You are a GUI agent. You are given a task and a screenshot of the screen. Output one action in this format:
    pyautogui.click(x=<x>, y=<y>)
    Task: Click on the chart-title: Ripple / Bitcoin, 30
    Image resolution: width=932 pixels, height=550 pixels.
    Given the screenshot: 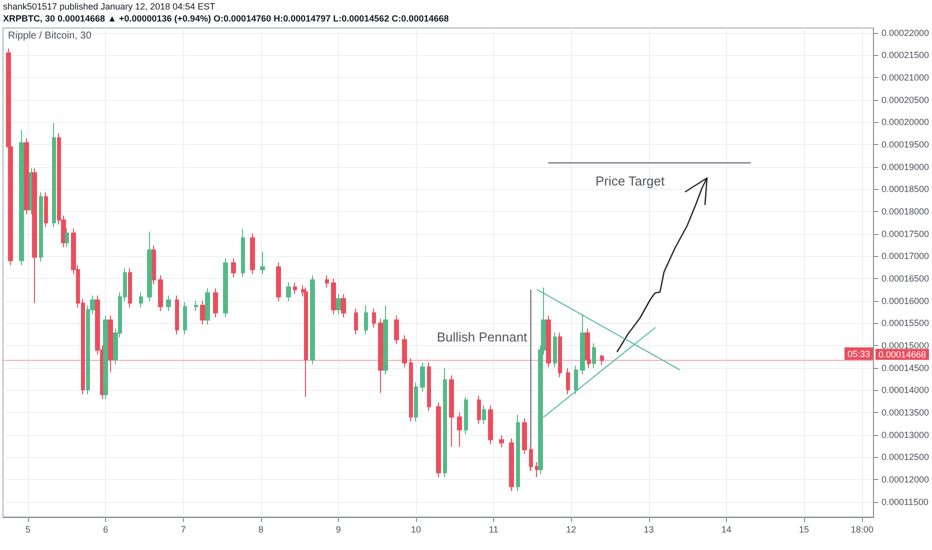 What is the action you would take?
    pyautogui.click(x=50, y=36)
    